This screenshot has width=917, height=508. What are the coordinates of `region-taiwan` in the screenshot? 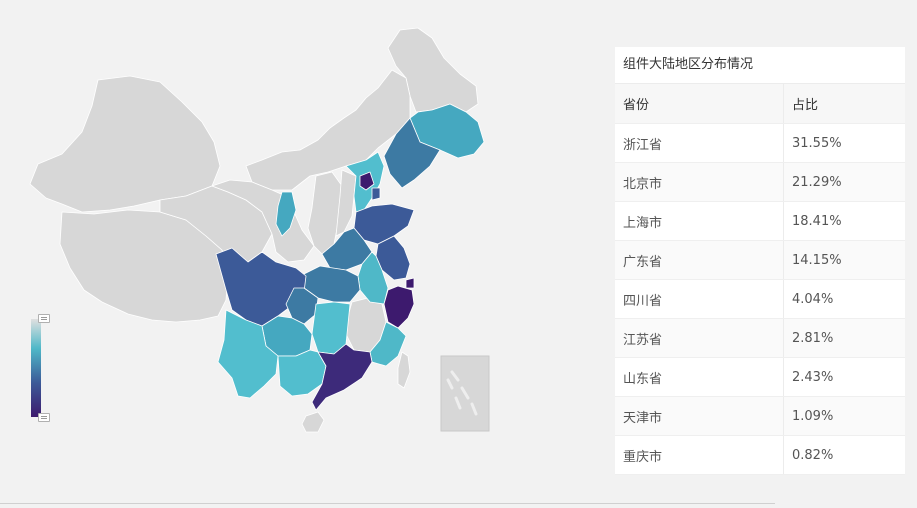 It's located at (404, 370).